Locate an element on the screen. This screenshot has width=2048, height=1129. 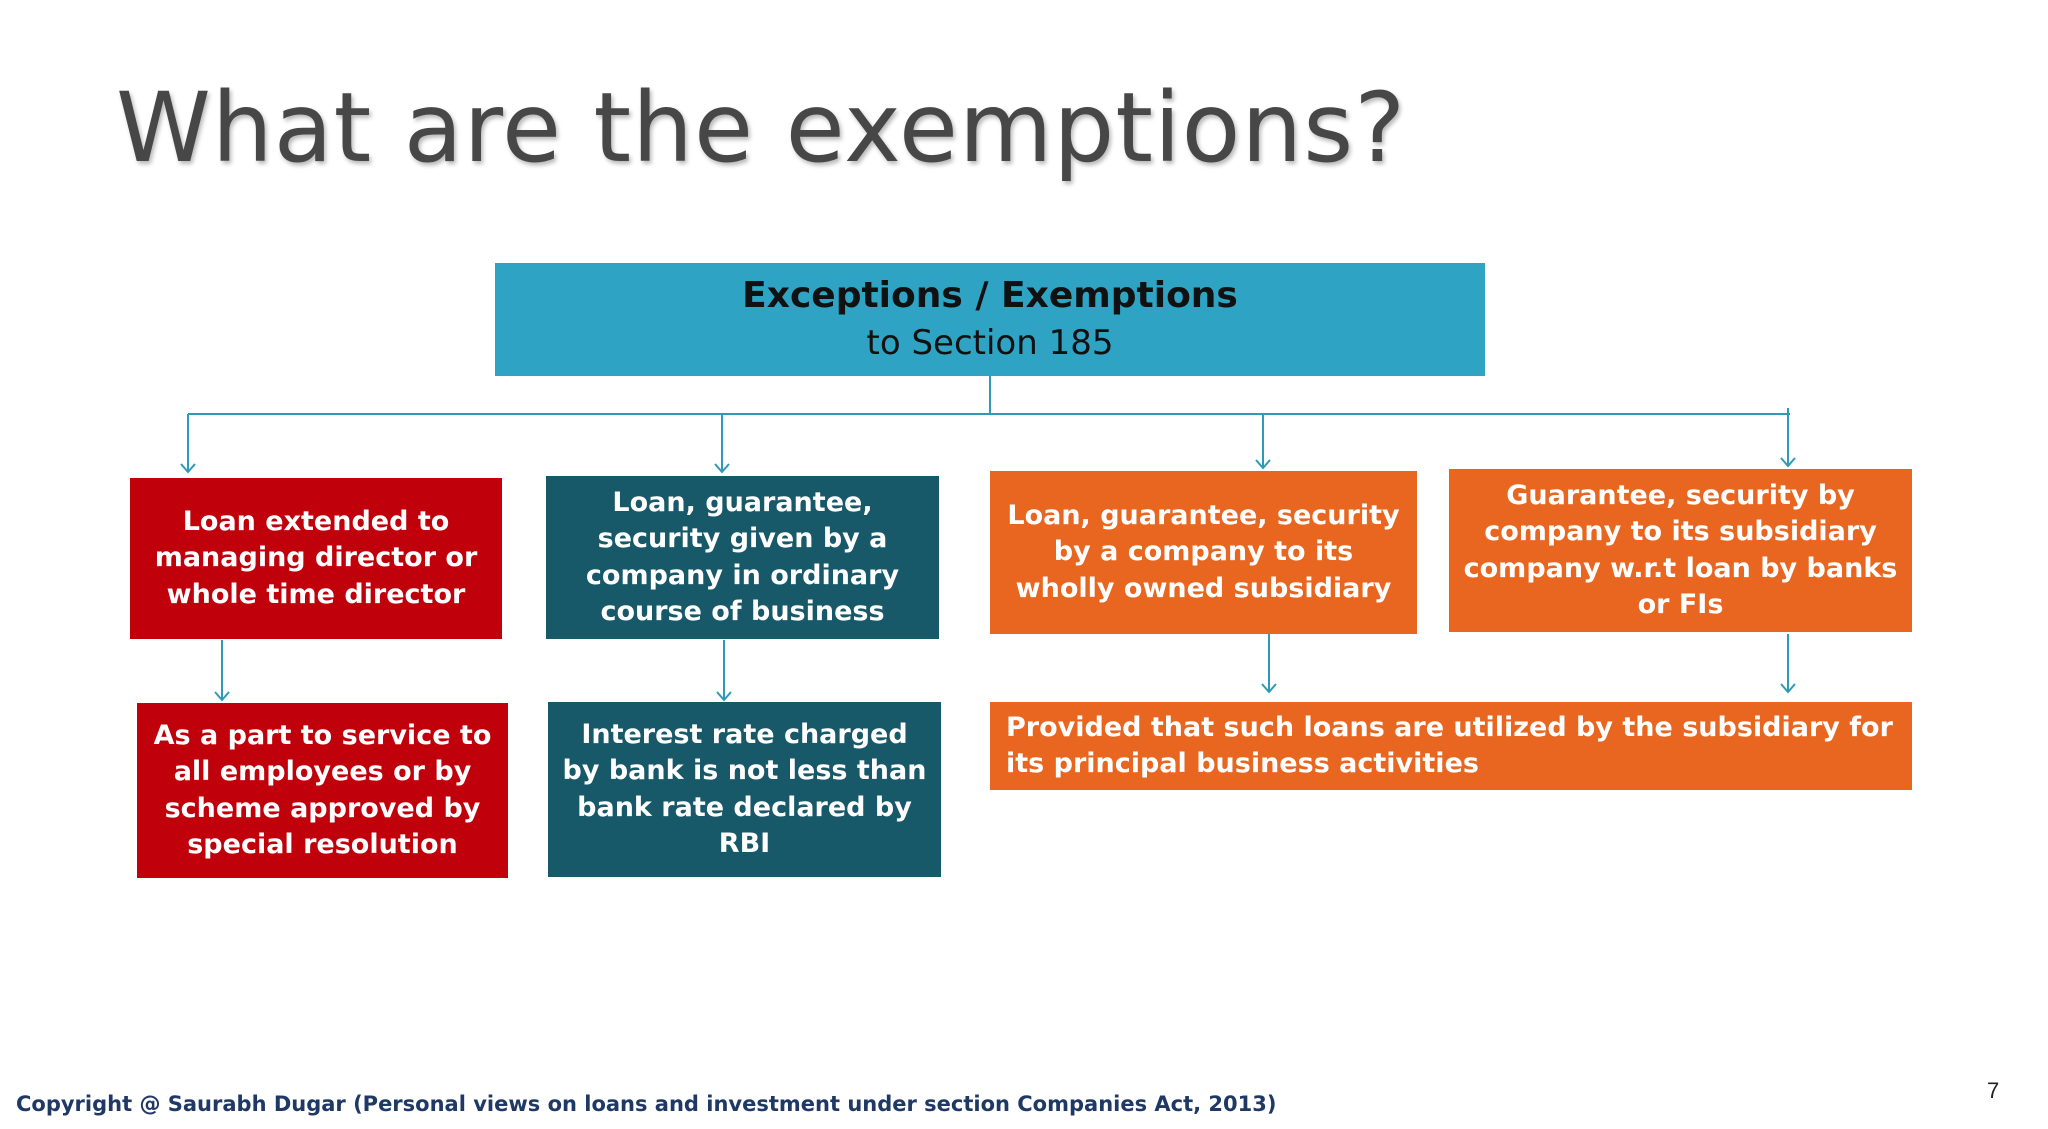
page-number: 7 is located at coordinates (1993, 1090).